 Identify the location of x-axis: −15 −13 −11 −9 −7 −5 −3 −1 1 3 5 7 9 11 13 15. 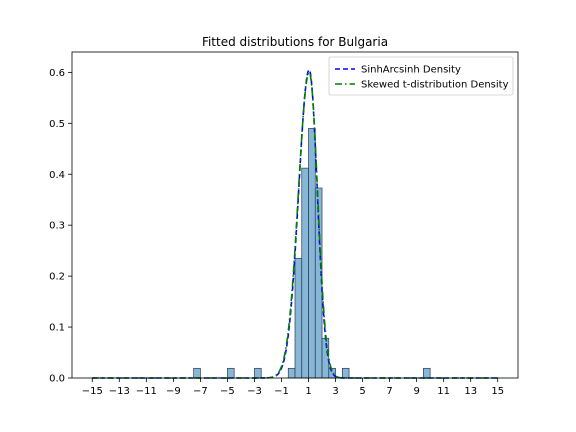
(293, 387).